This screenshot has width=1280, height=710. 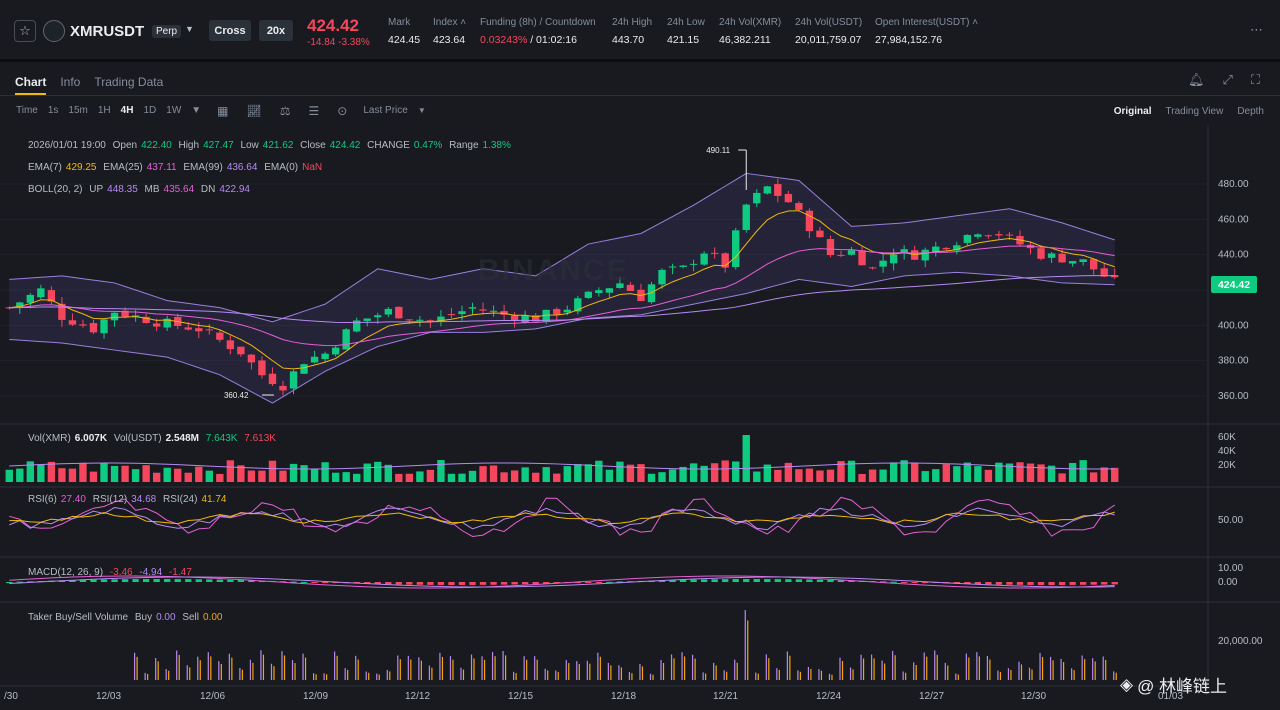 What do you see at coordinates (230, 30) in the screenshot?
I see `margin-mode-button: Cross` at bounding box center [230, 30].